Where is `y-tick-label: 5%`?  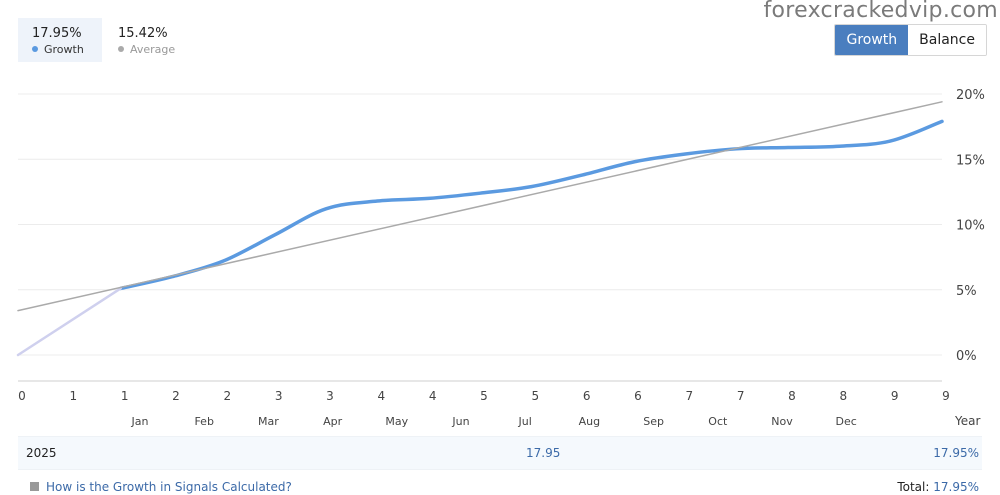 y-tick-label: 5% is located at coordinates (966, 291).